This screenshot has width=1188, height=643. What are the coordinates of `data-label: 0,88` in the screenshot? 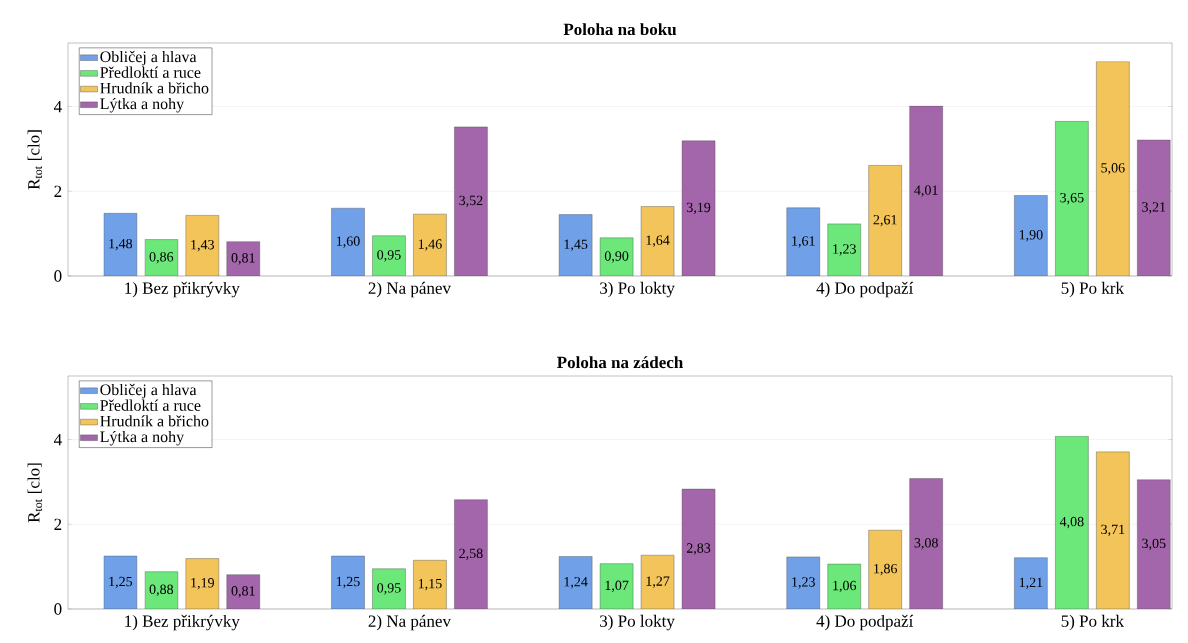 It's located at (161, 590).